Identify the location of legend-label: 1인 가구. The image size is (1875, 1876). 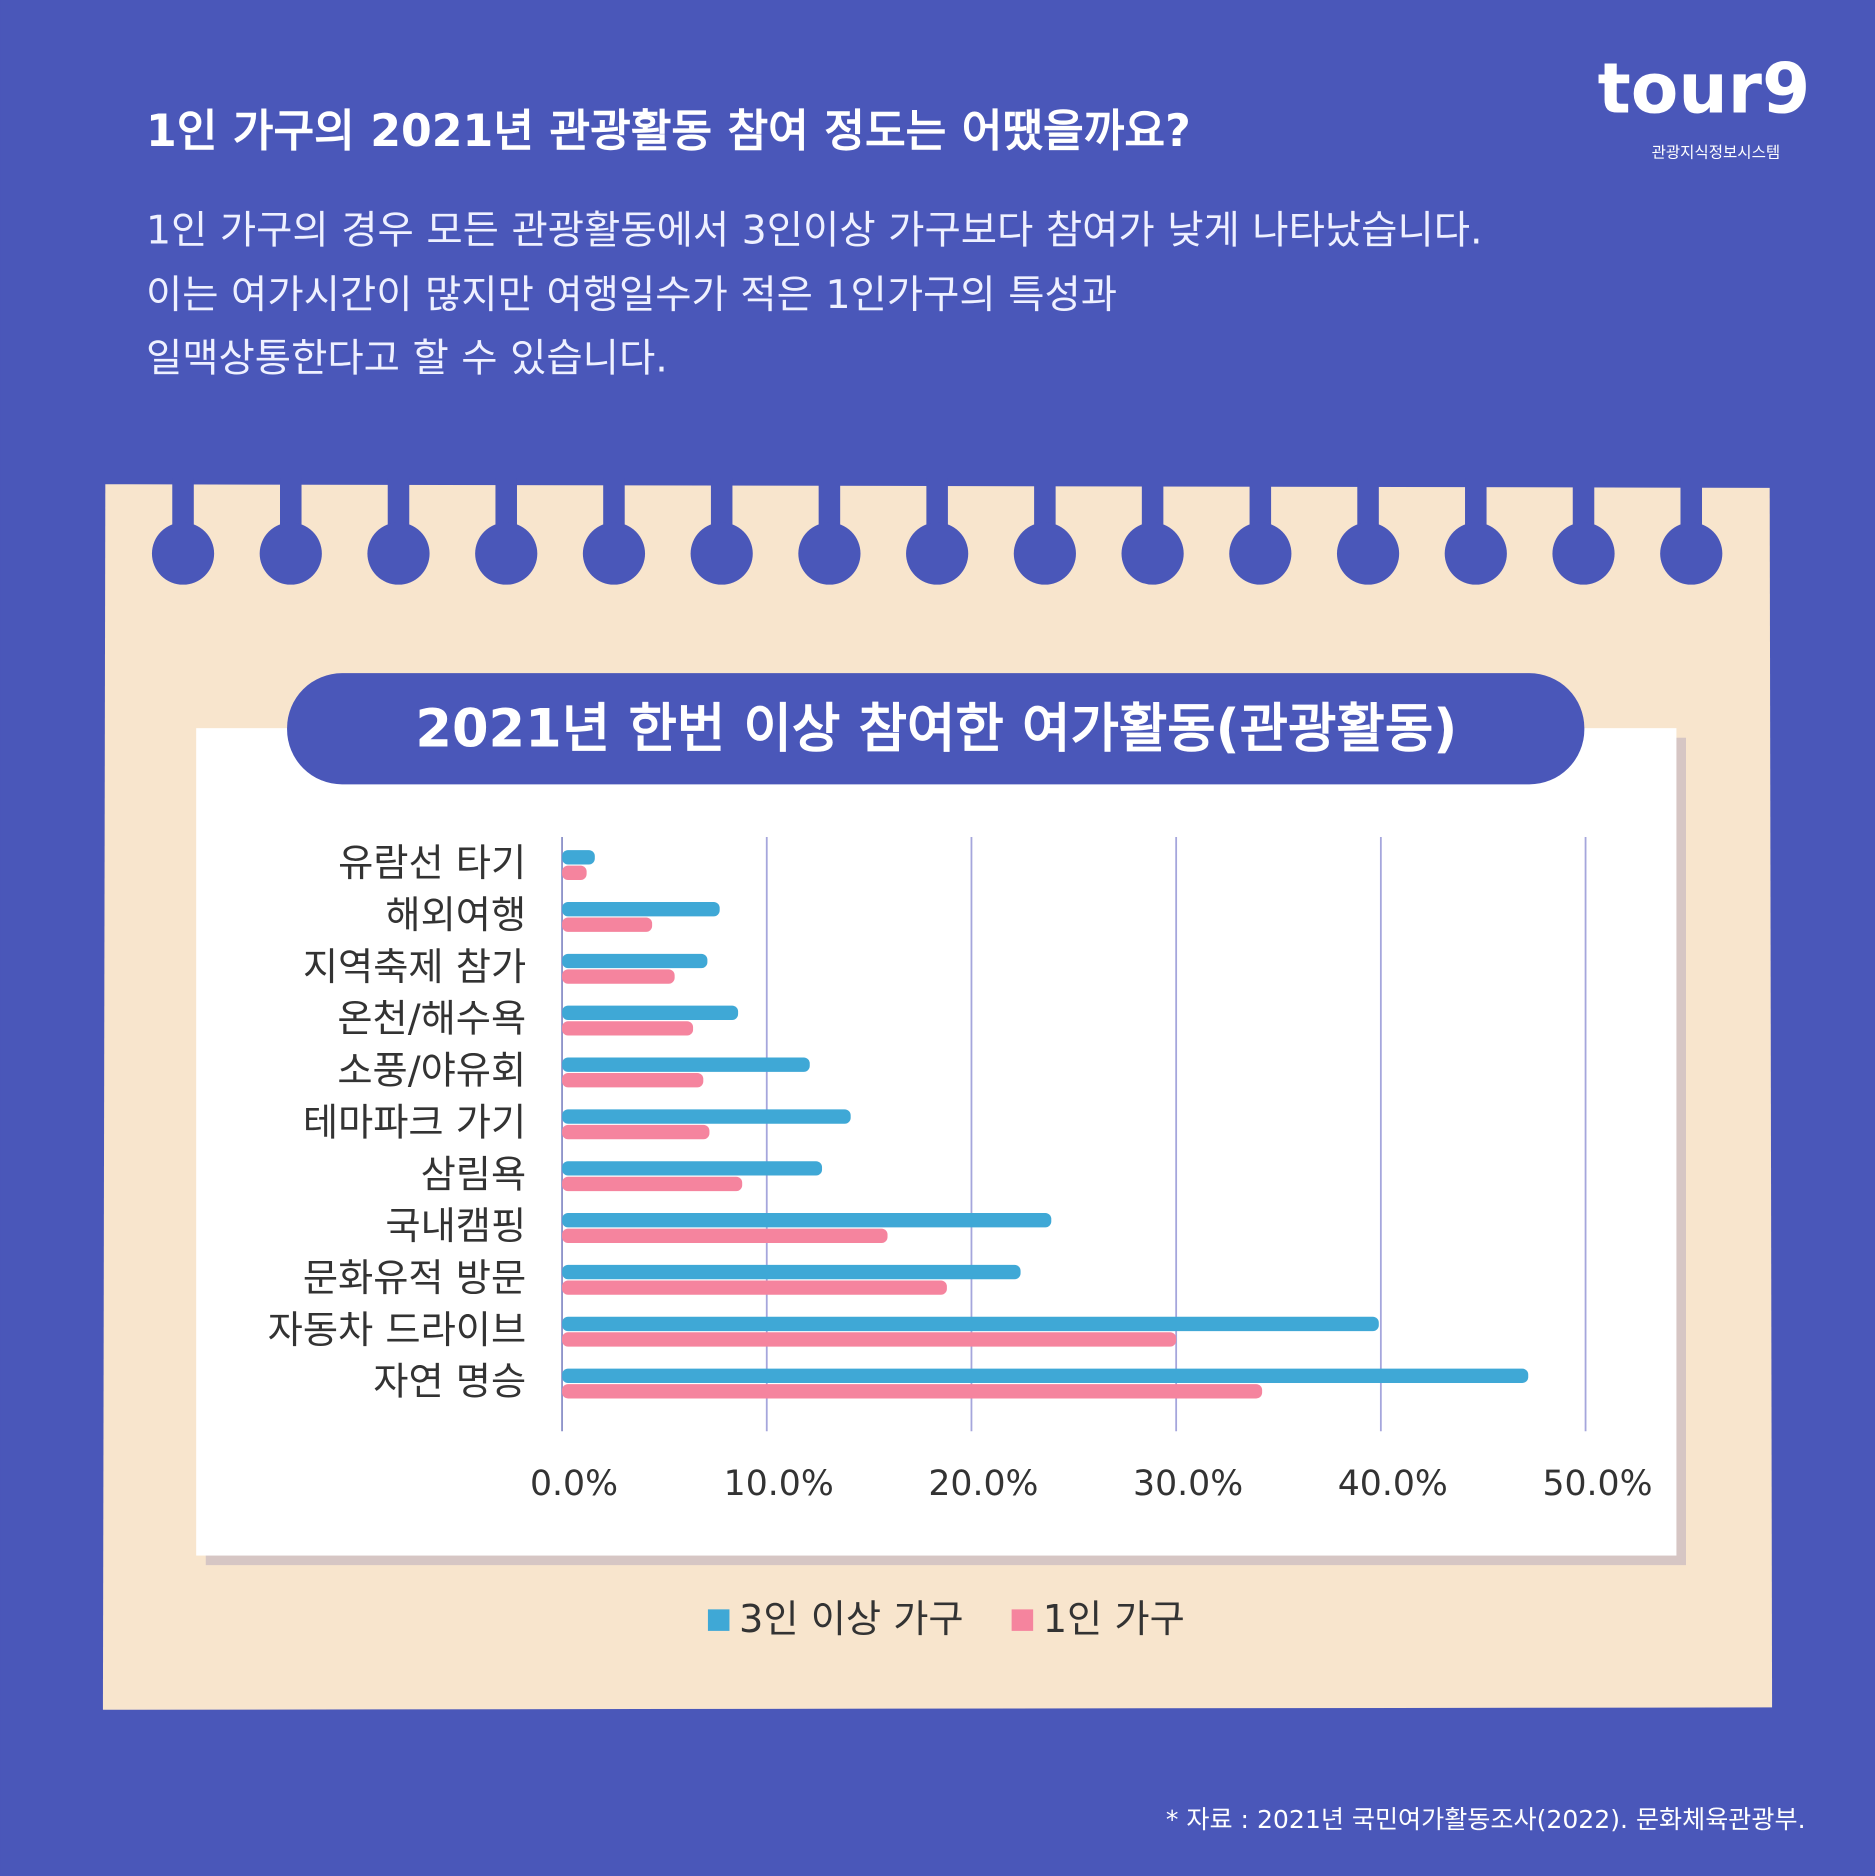
(1114, 1619).